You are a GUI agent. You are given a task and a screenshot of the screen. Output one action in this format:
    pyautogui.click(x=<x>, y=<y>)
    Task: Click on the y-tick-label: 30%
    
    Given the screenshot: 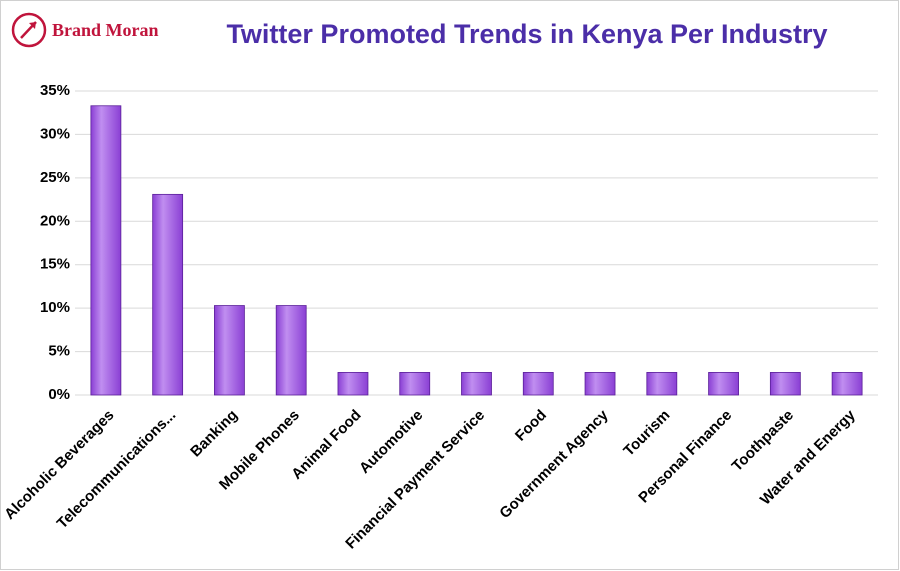 What is the action you would take?
    pyautogui.click(x=55, y=133)
    